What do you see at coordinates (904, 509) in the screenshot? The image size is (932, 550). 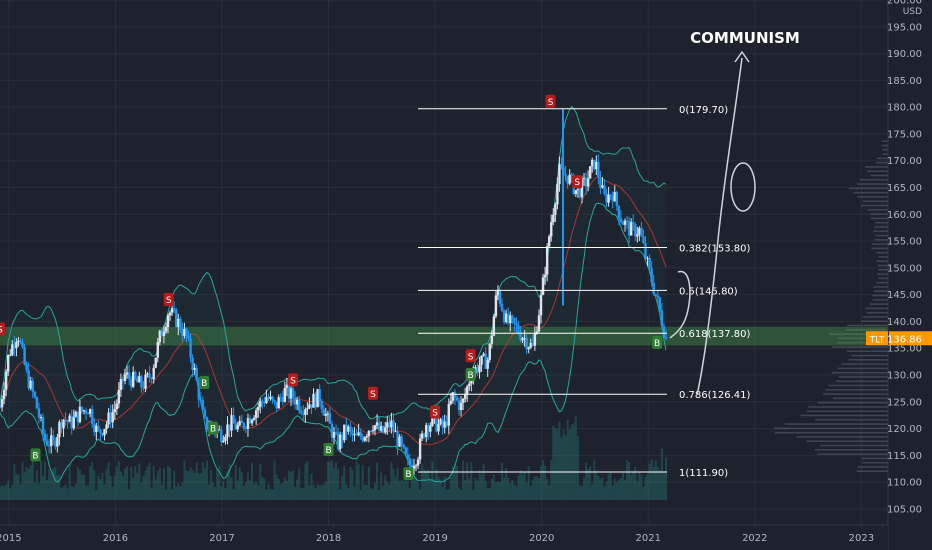 I see `price-tick-label: 105.00` at bounding box center [904, 509].